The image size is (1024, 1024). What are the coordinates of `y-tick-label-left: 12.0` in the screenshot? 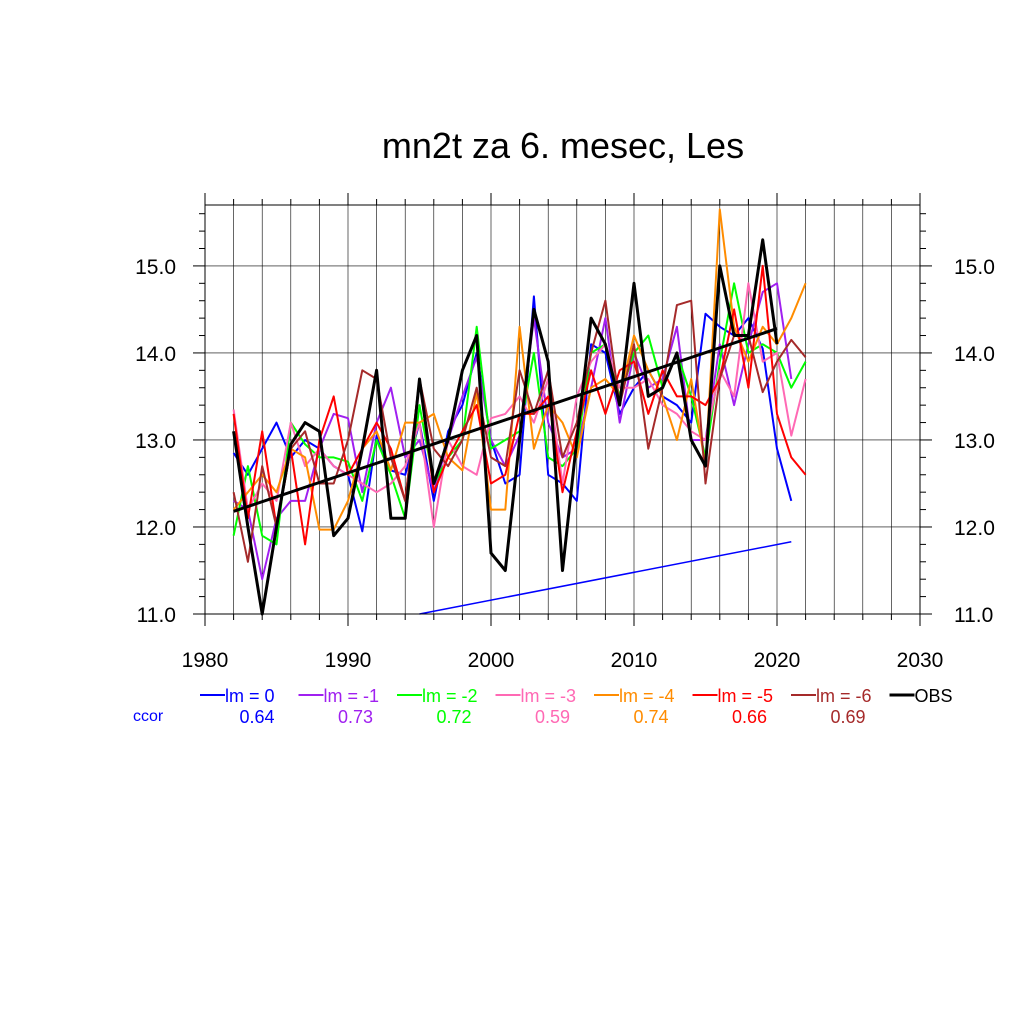 It's located at (155, 528).